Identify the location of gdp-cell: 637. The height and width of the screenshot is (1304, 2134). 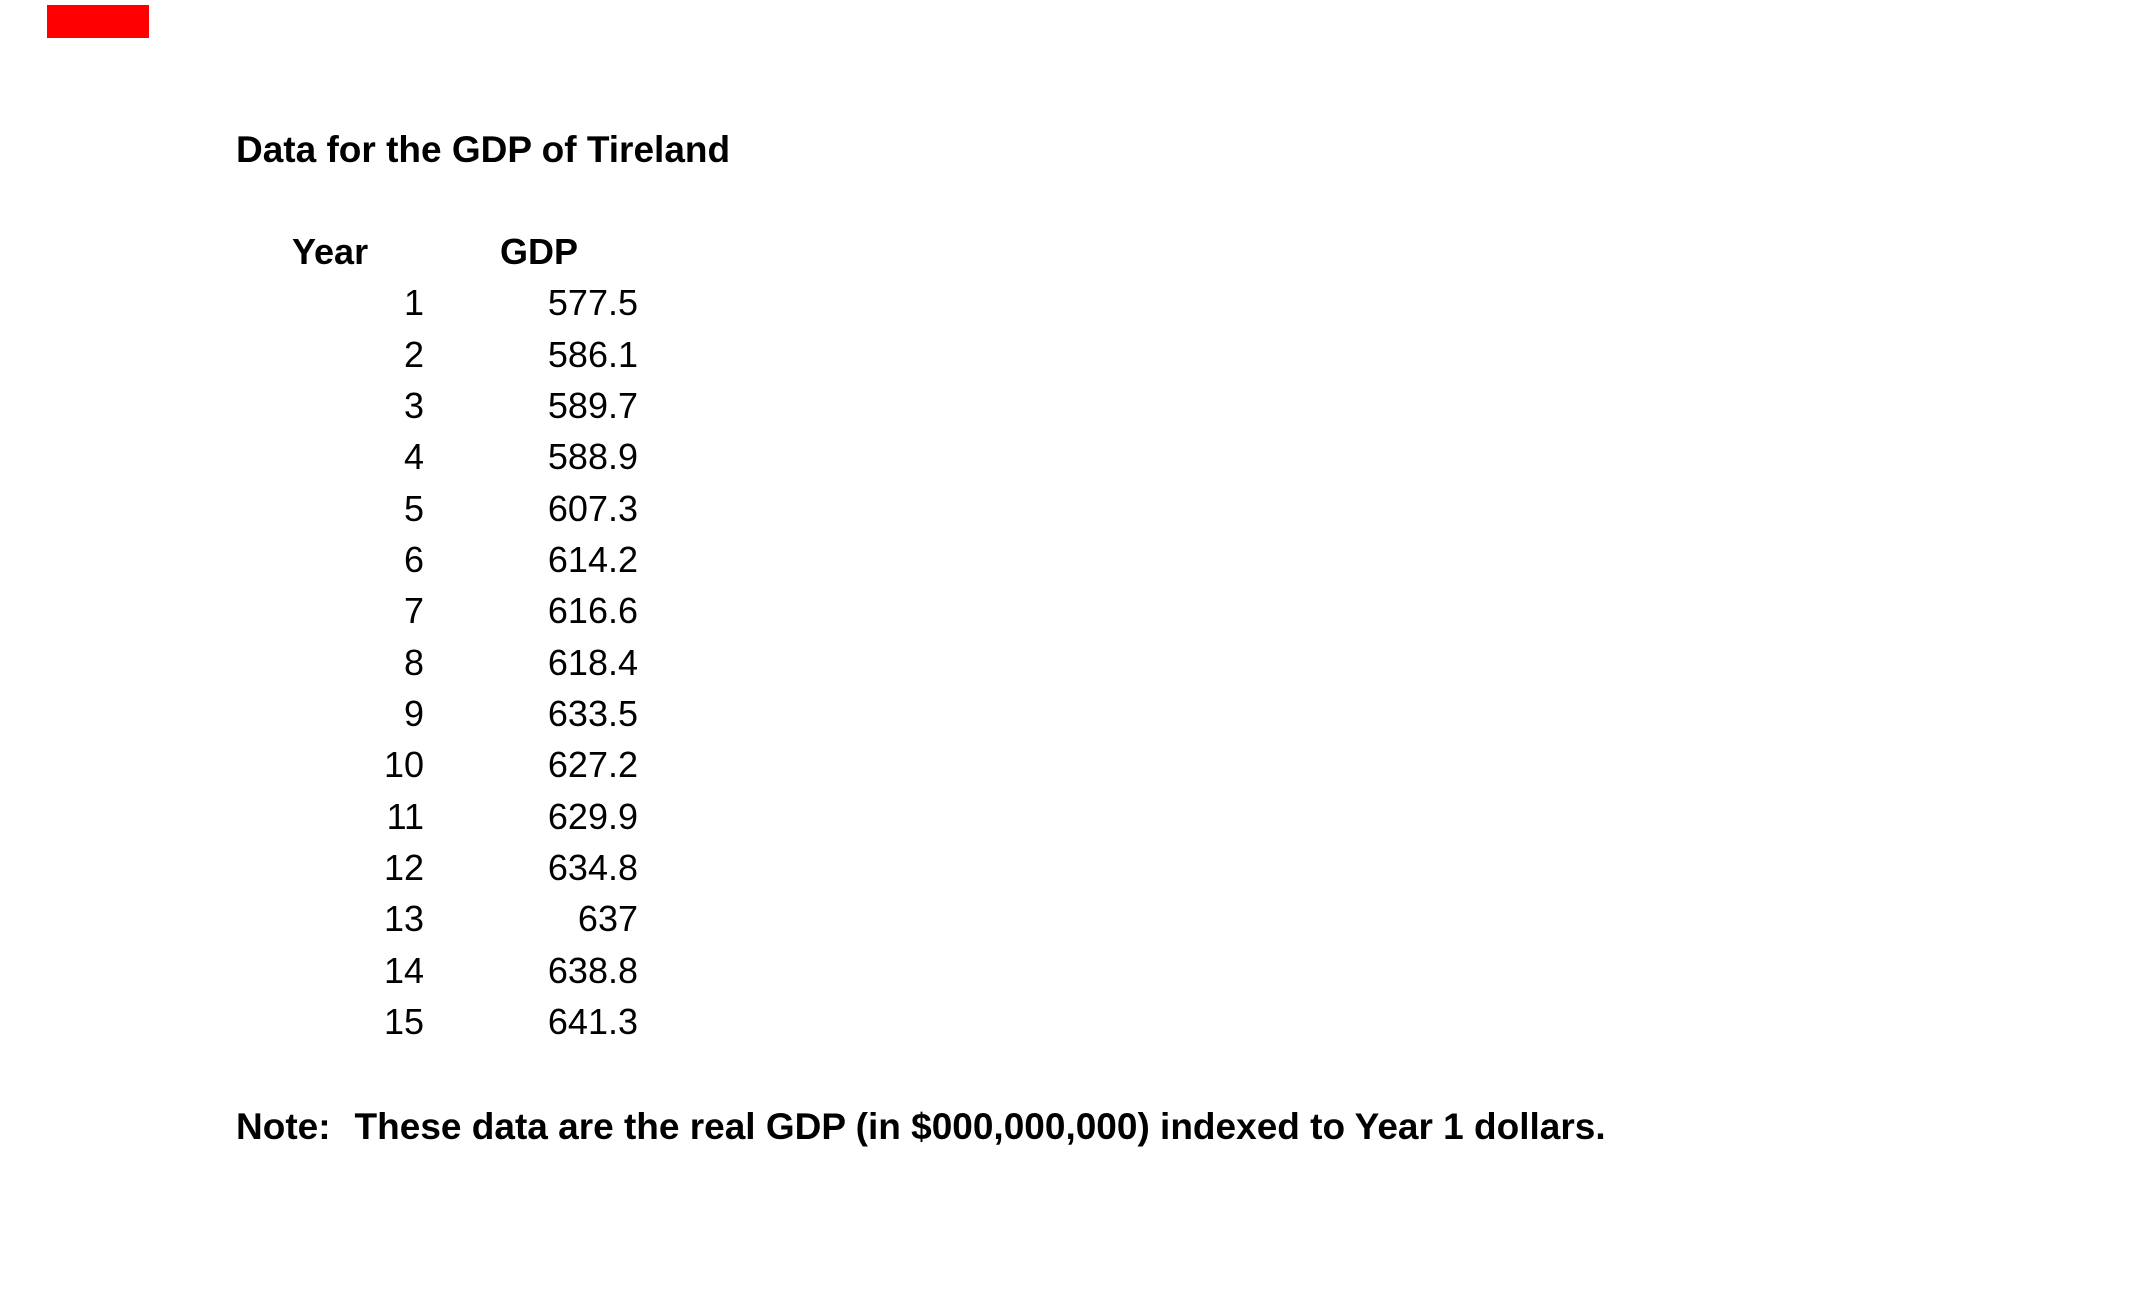
(607, 919).